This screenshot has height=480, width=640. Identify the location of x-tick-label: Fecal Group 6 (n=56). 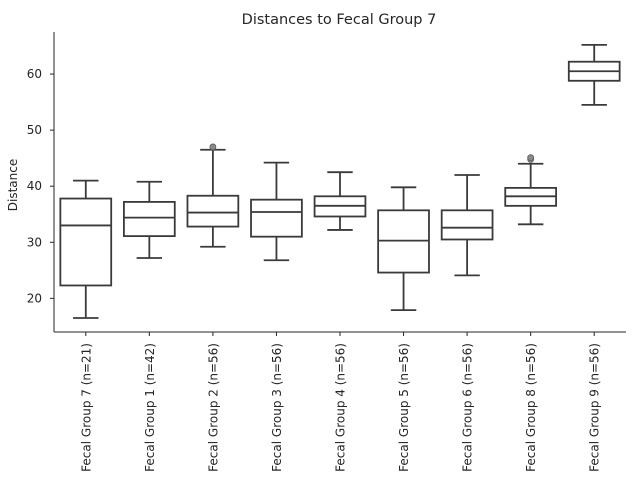
(468, 407).